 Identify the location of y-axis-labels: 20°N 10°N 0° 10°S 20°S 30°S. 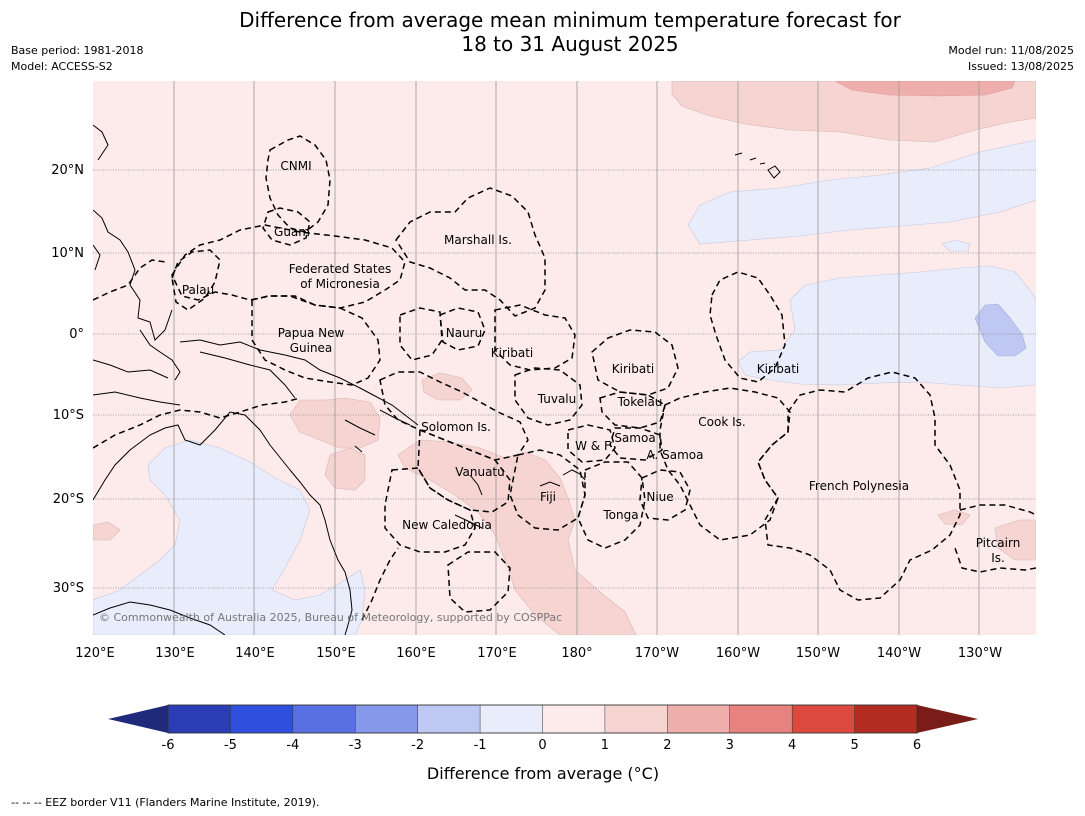
(67, 379).